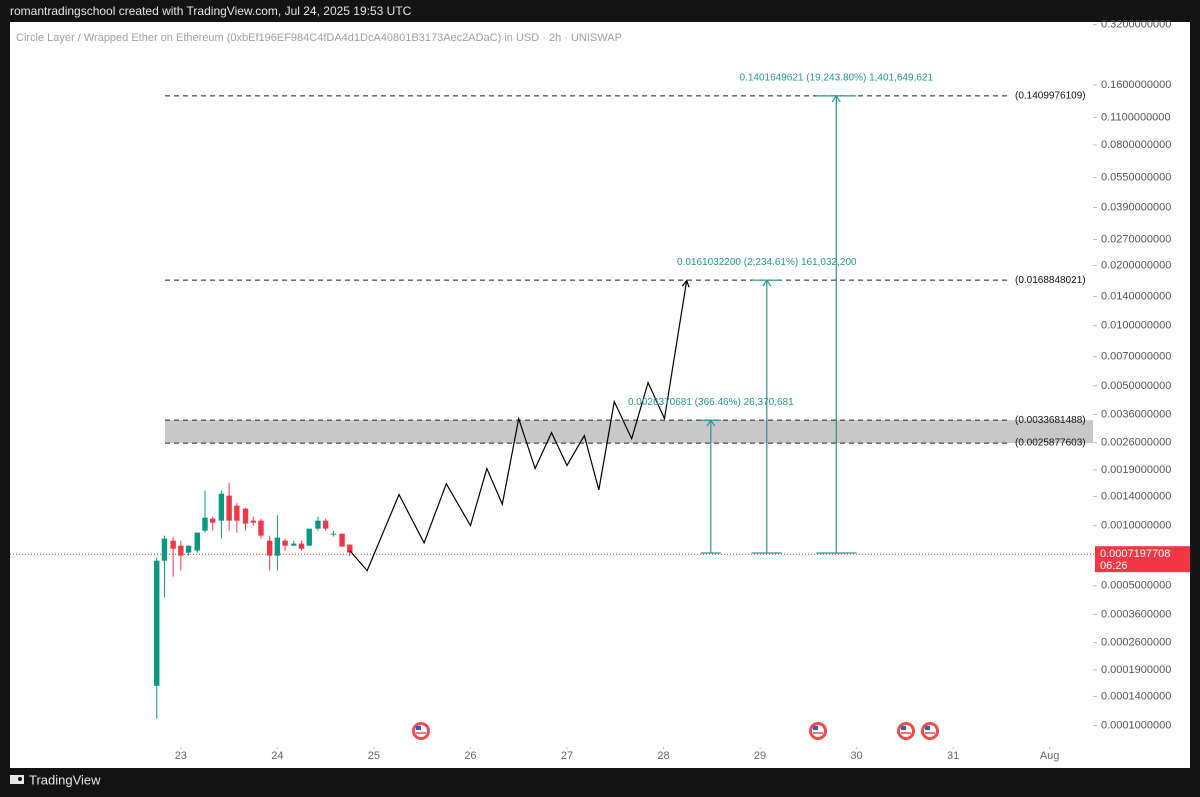 The image size is (1200, 797). Describe the element at coordinates (953, 756) in the screenshot. I see `x-tick-label: 31` at that location.